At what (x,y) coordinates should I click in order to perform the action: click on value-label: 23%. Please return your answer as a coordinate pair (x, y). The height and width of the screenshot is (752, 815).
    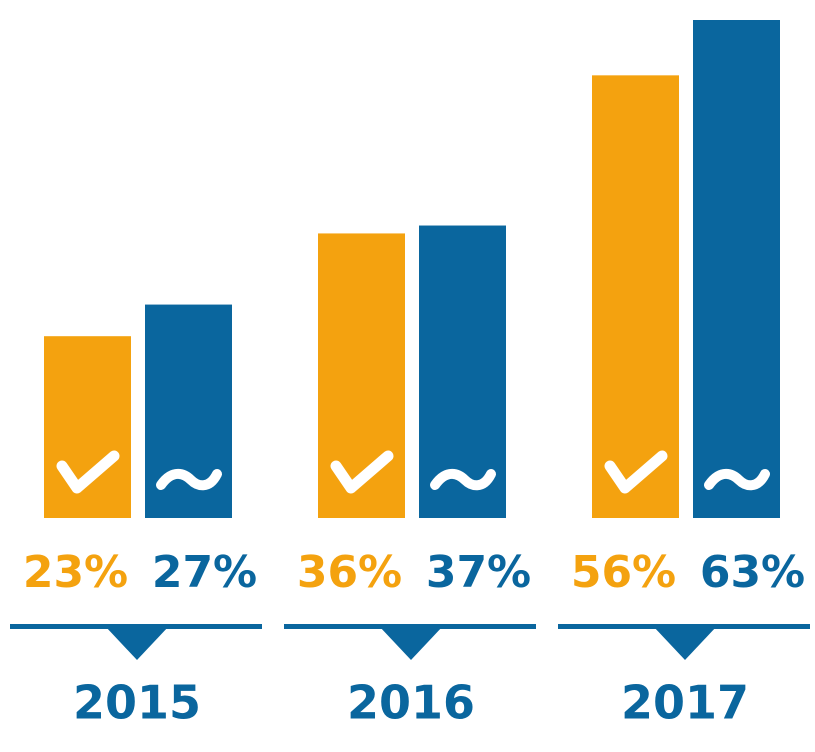
    Looking at the image, I should click on (75, 572).